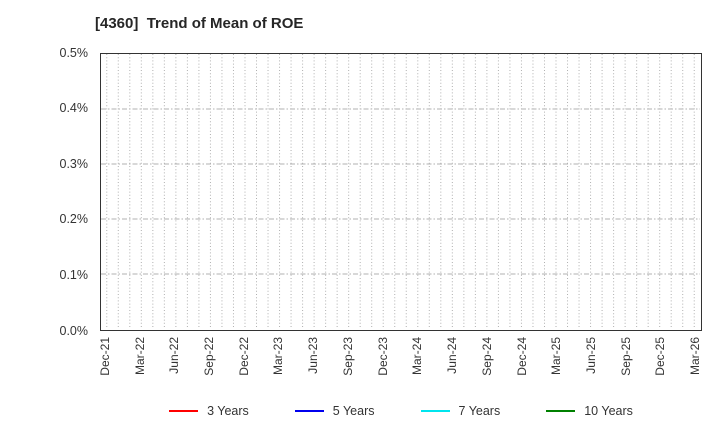  What do you see at coordinates (452, 355) in the screenshot?
I see `x-tick-label: Jun-24` at bounding box center [452, 355].